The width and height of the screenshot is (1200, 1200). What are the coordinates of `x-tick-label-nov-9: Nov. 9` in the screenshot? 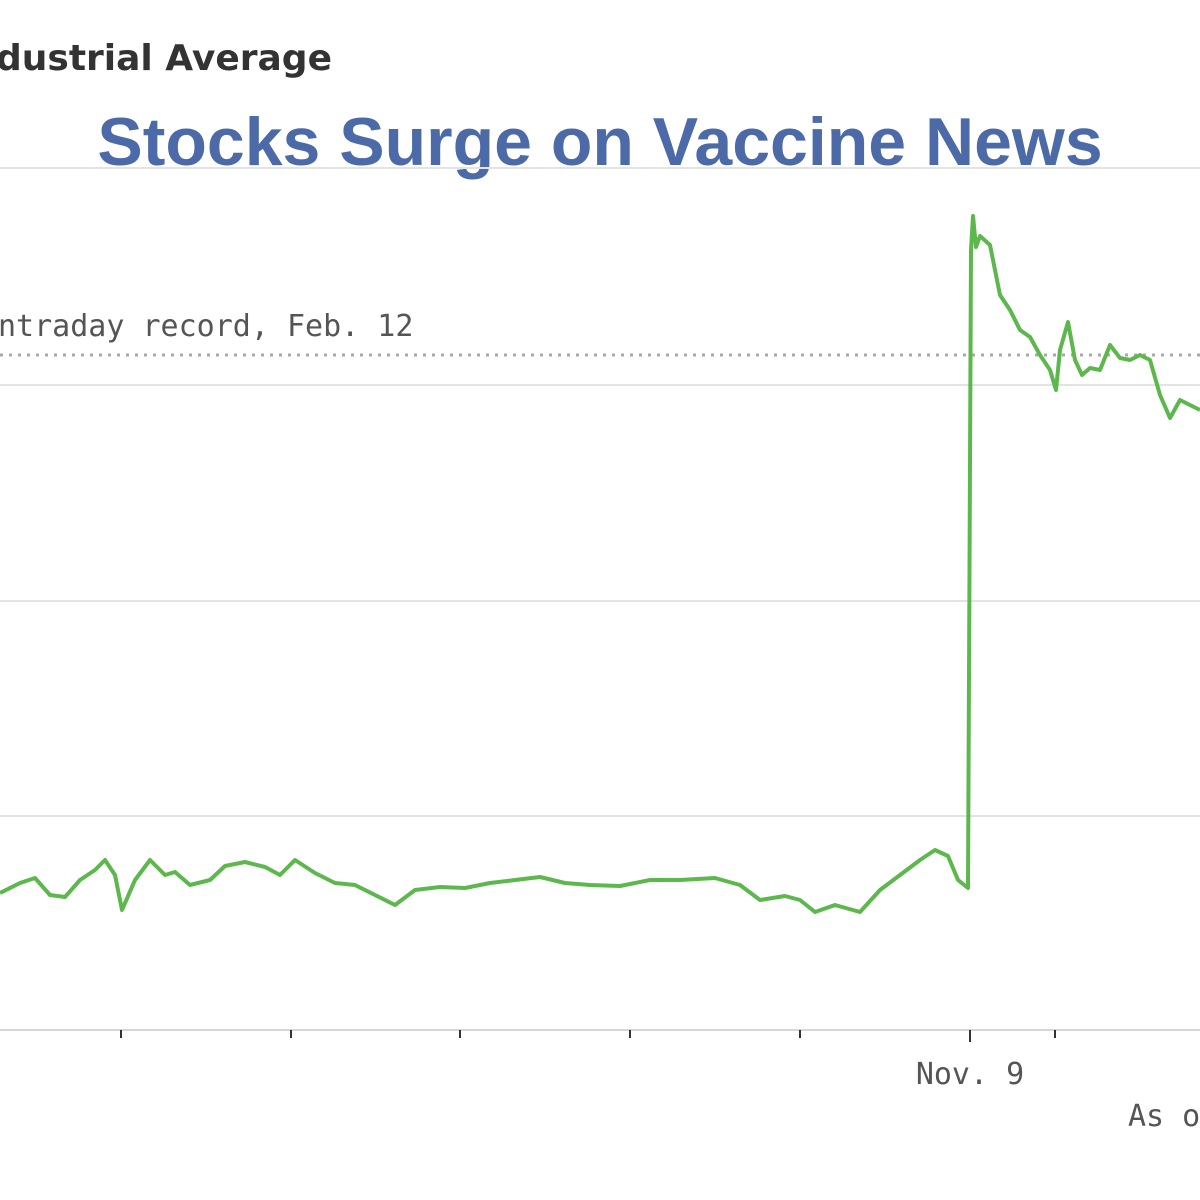 It's located at (970, 1074).